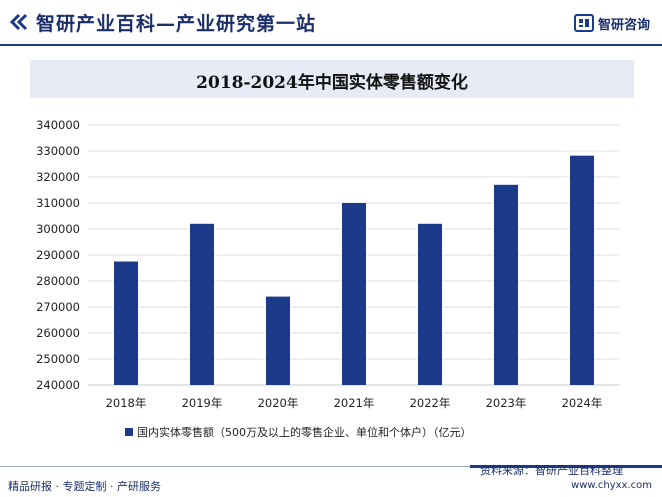 The image size is (662, 497). Describe the element at coordinates (19, 22) in the screenshot. I see `header-double-chevron-icon` at that location.